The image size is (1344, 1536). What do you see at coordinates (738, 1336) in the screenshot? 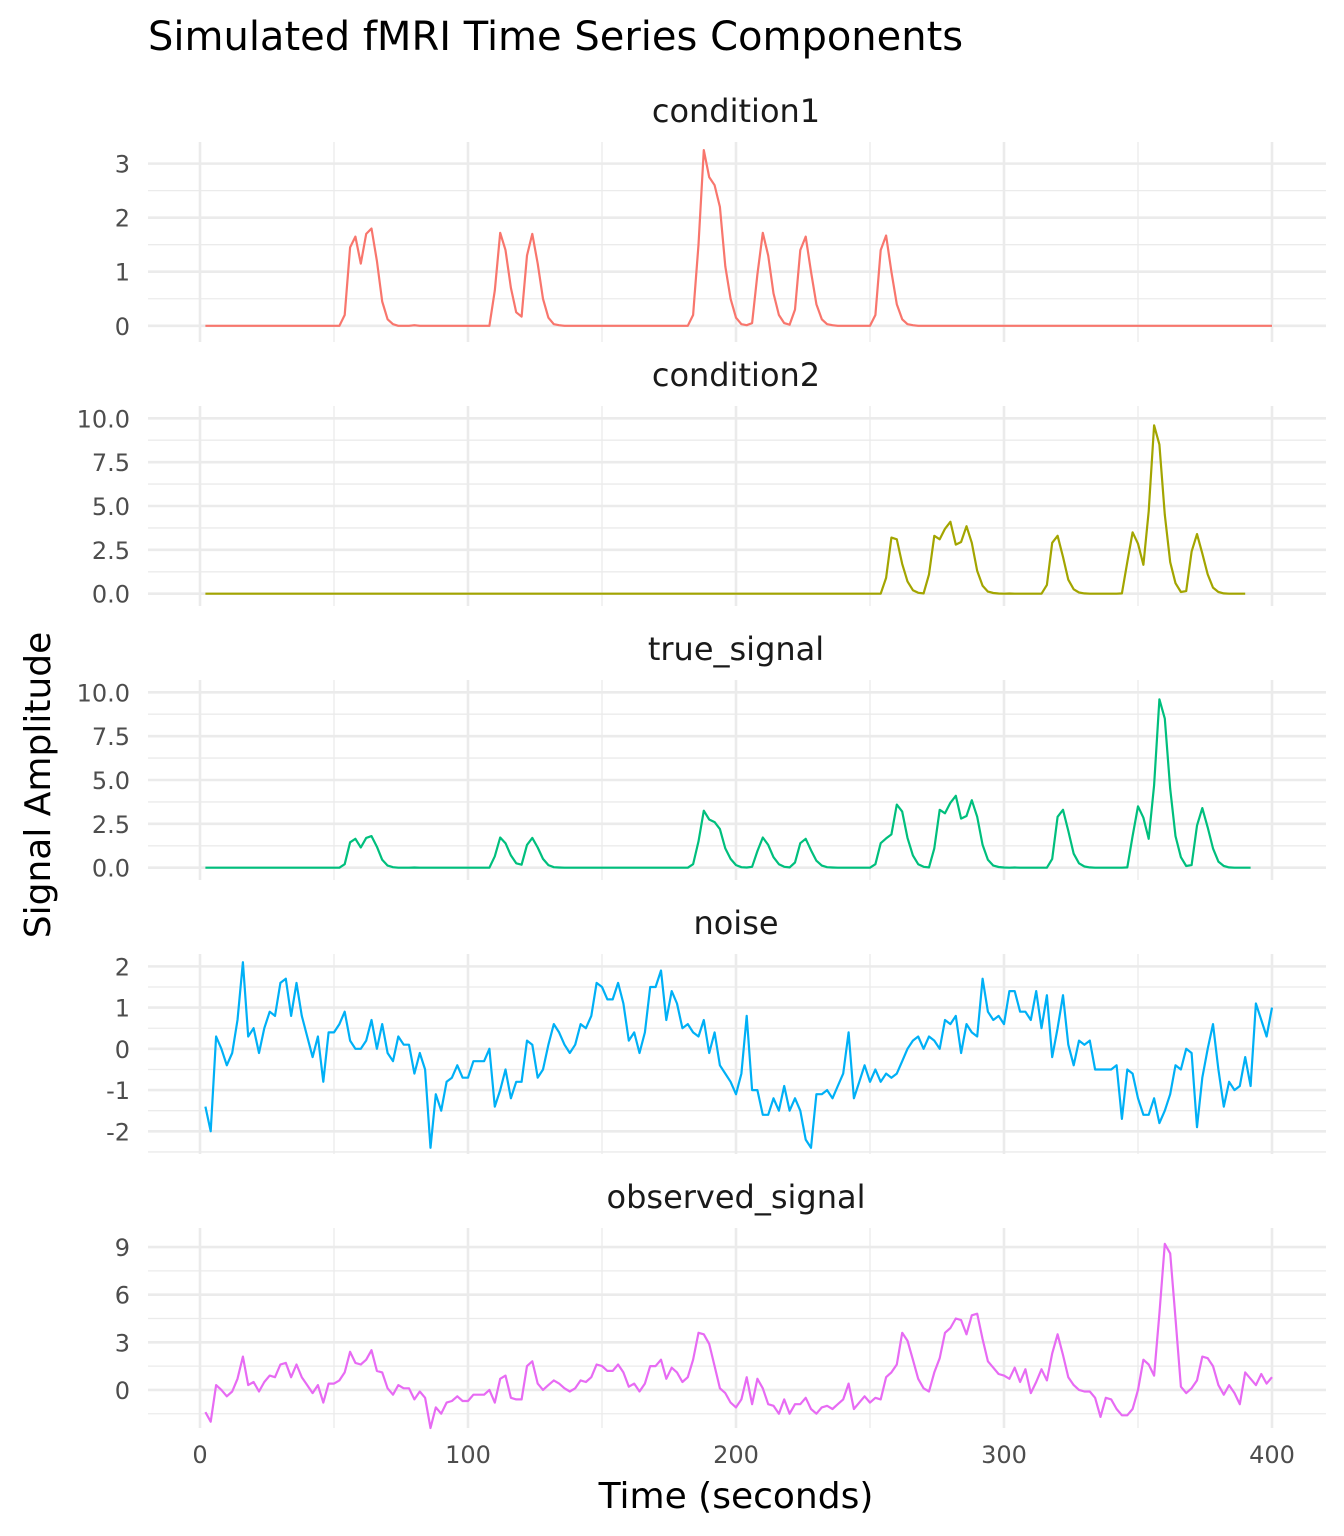
I see `series-line-observed_signal` at bounding box center [738, 1336].